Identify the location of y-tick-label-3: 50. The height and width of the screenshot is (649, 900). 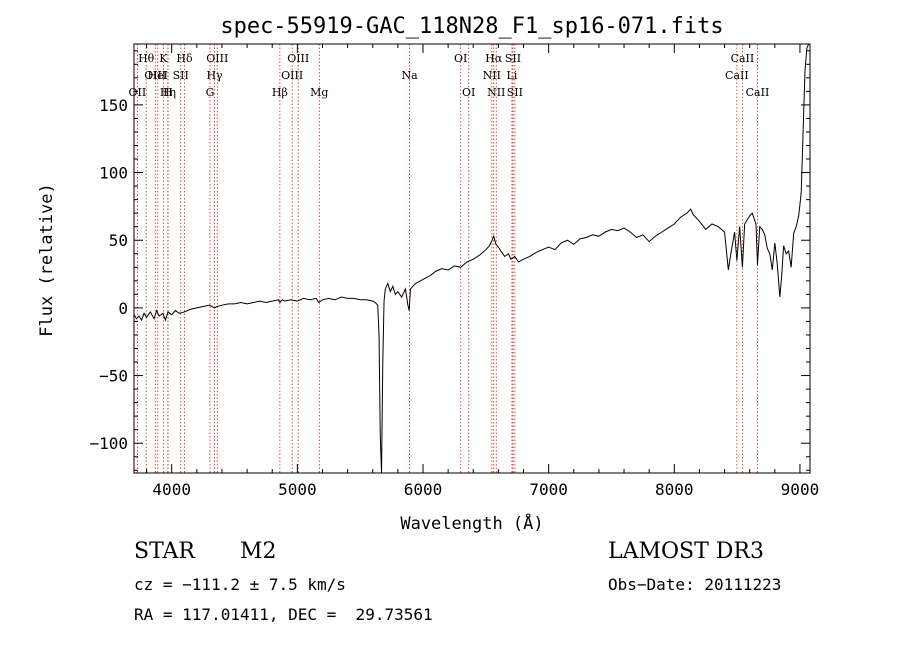
(118, 240).